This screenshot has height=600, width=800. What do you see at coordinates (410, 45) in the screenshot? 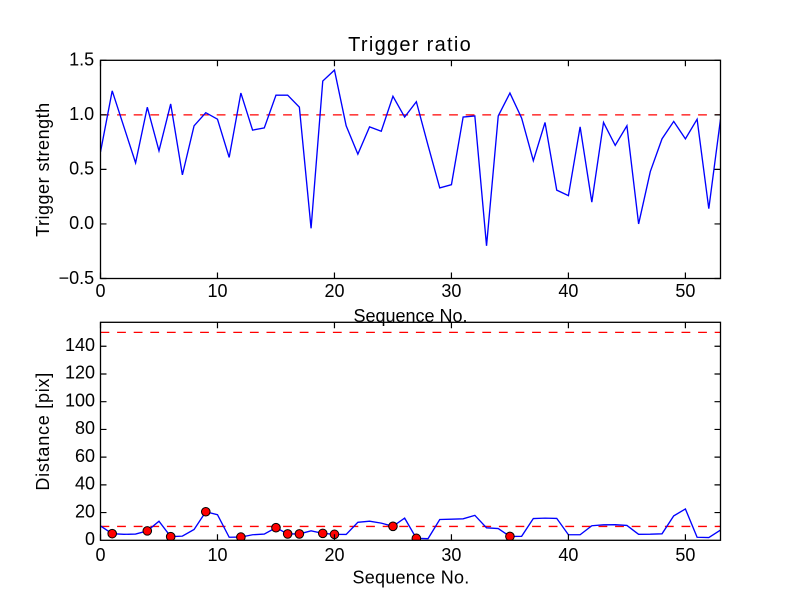
I see `svg-text: Trigger ratio` at bounding box center [410, 45].